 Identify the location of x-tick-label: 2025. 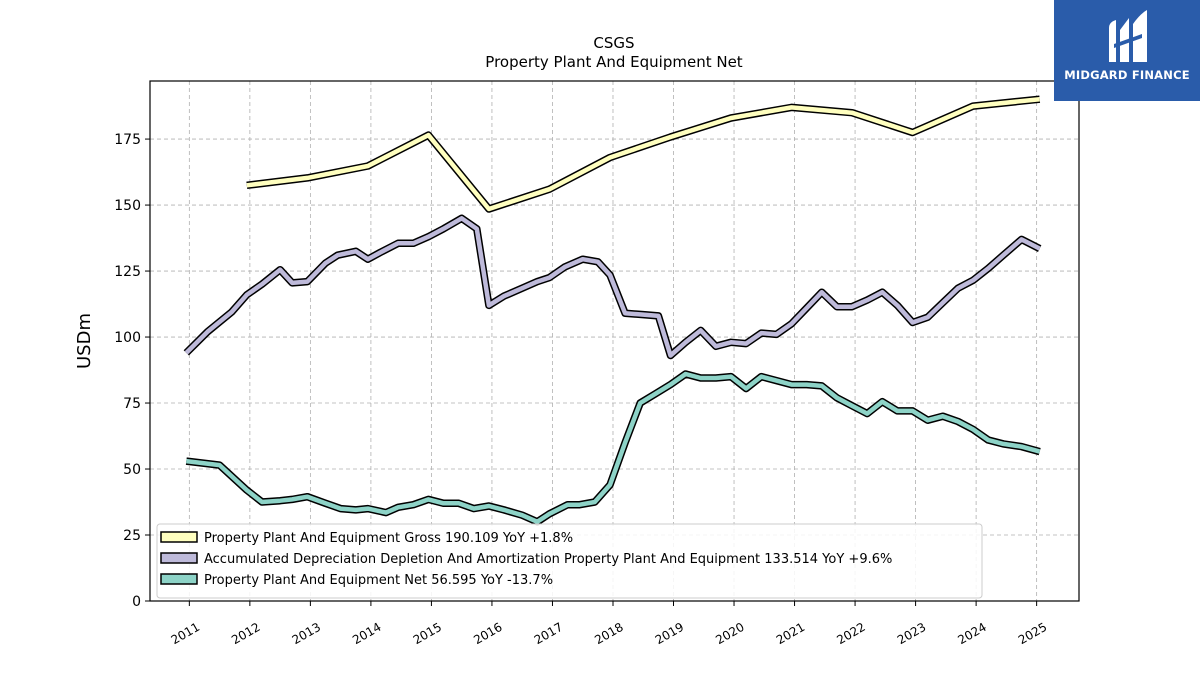
(1032, 633).